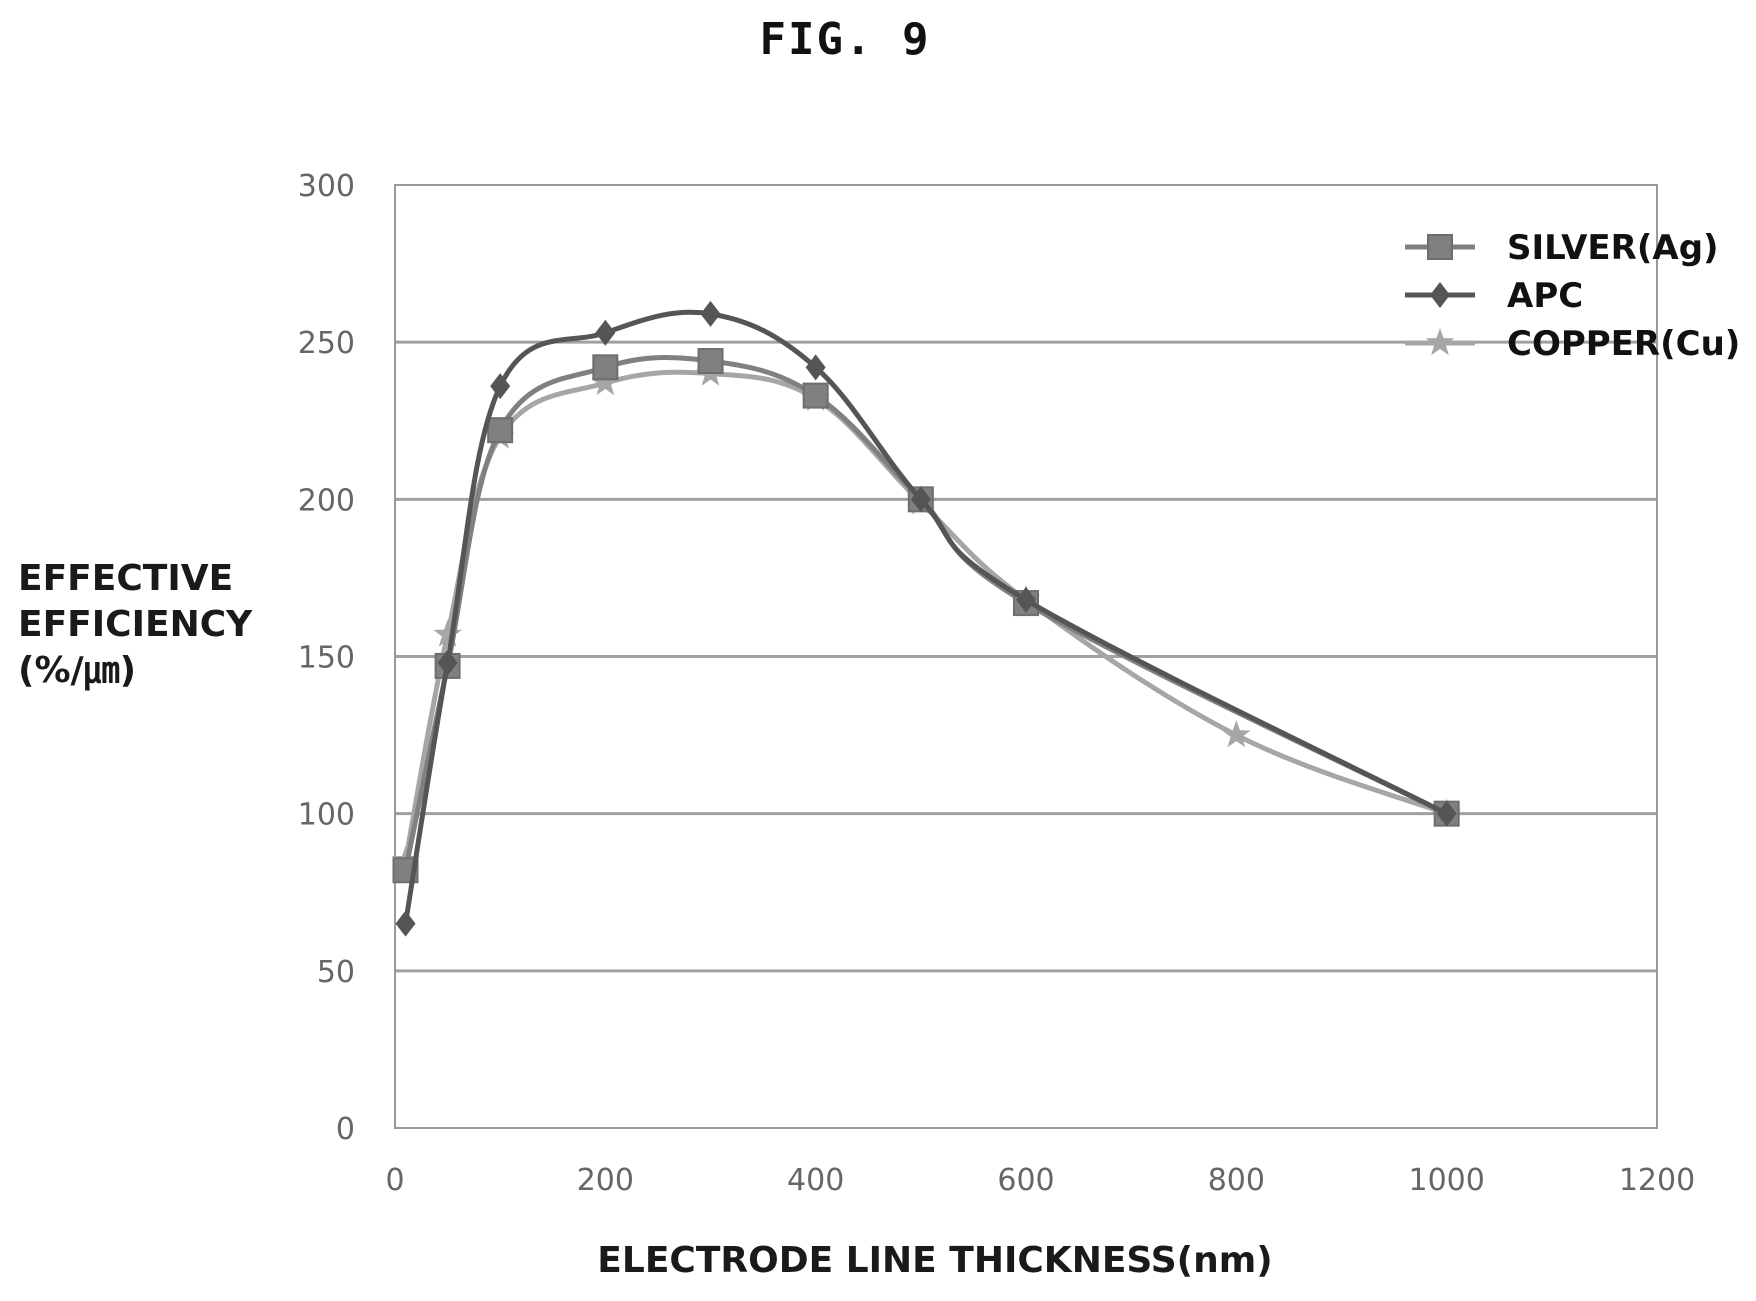  I want to click on y-tick-label: 100, so click(326, 815).